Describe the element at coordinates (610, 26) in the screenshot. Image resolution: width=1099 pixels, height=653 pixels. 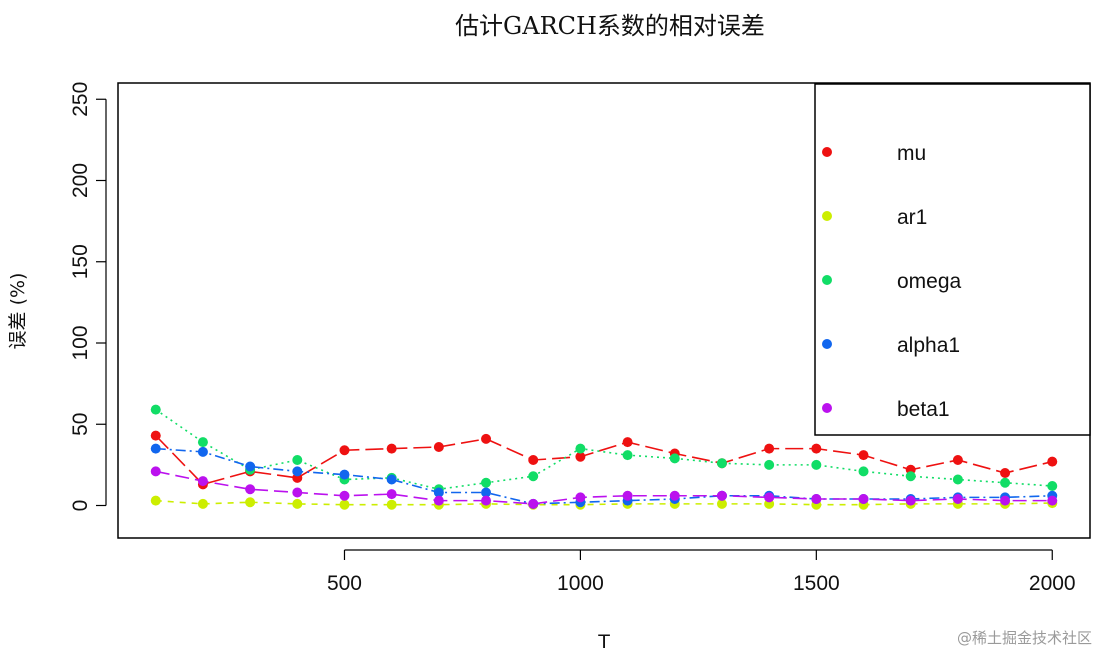
I see `chart-title: 估计GARCH系数的相对误差` at that location.